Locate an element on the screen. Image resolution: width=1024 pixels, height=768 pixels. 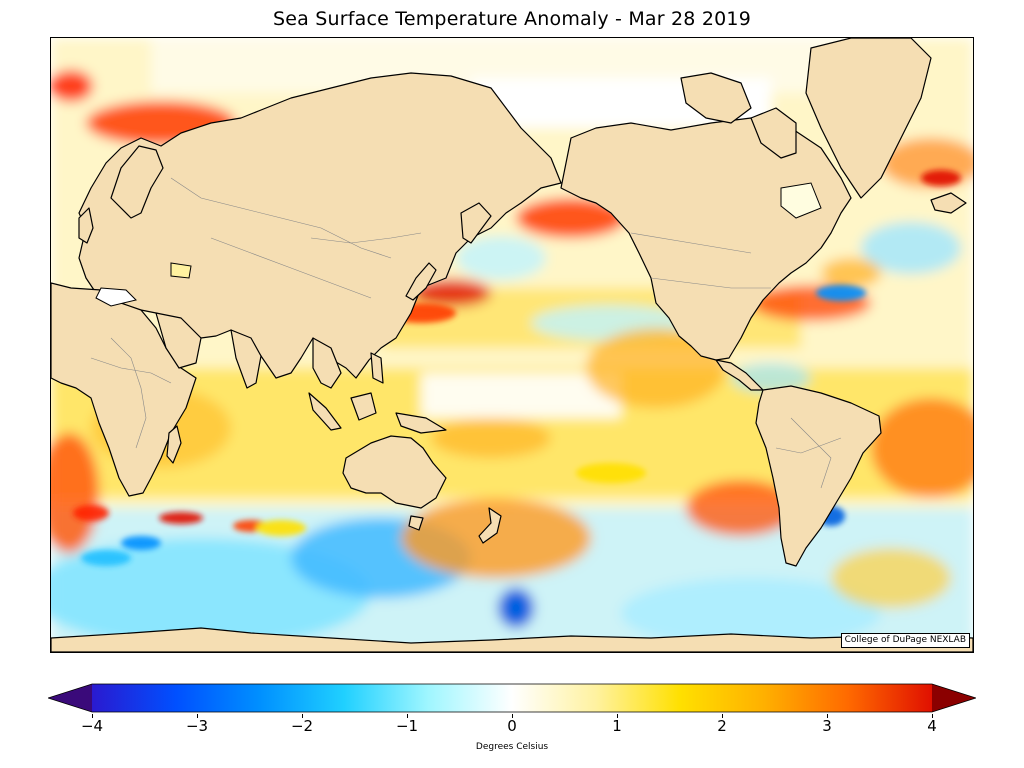
colorbar-tick-label: 1 is located at coordinates (617, 726).